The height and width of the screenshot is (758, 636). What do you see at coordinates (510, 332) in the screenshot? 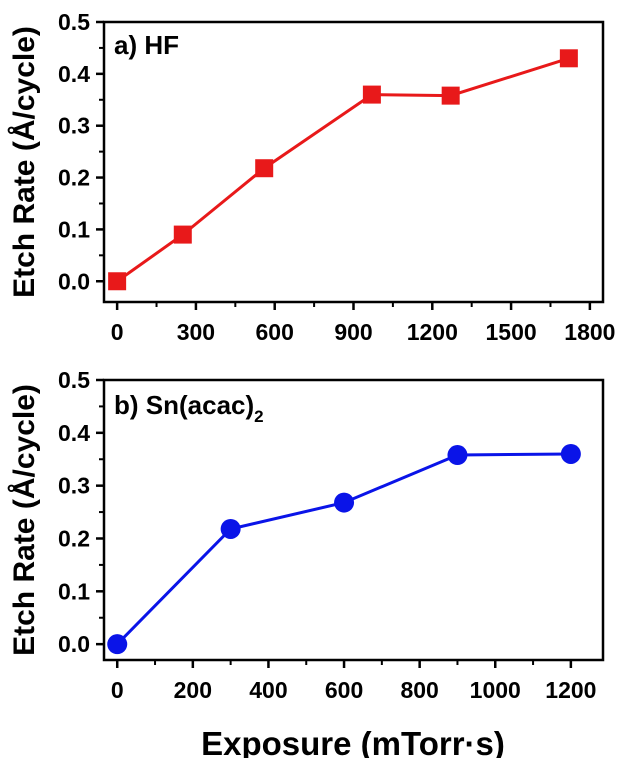
I see `panel-a-x-tick-label: 1500` at bounding box center [510, 332].